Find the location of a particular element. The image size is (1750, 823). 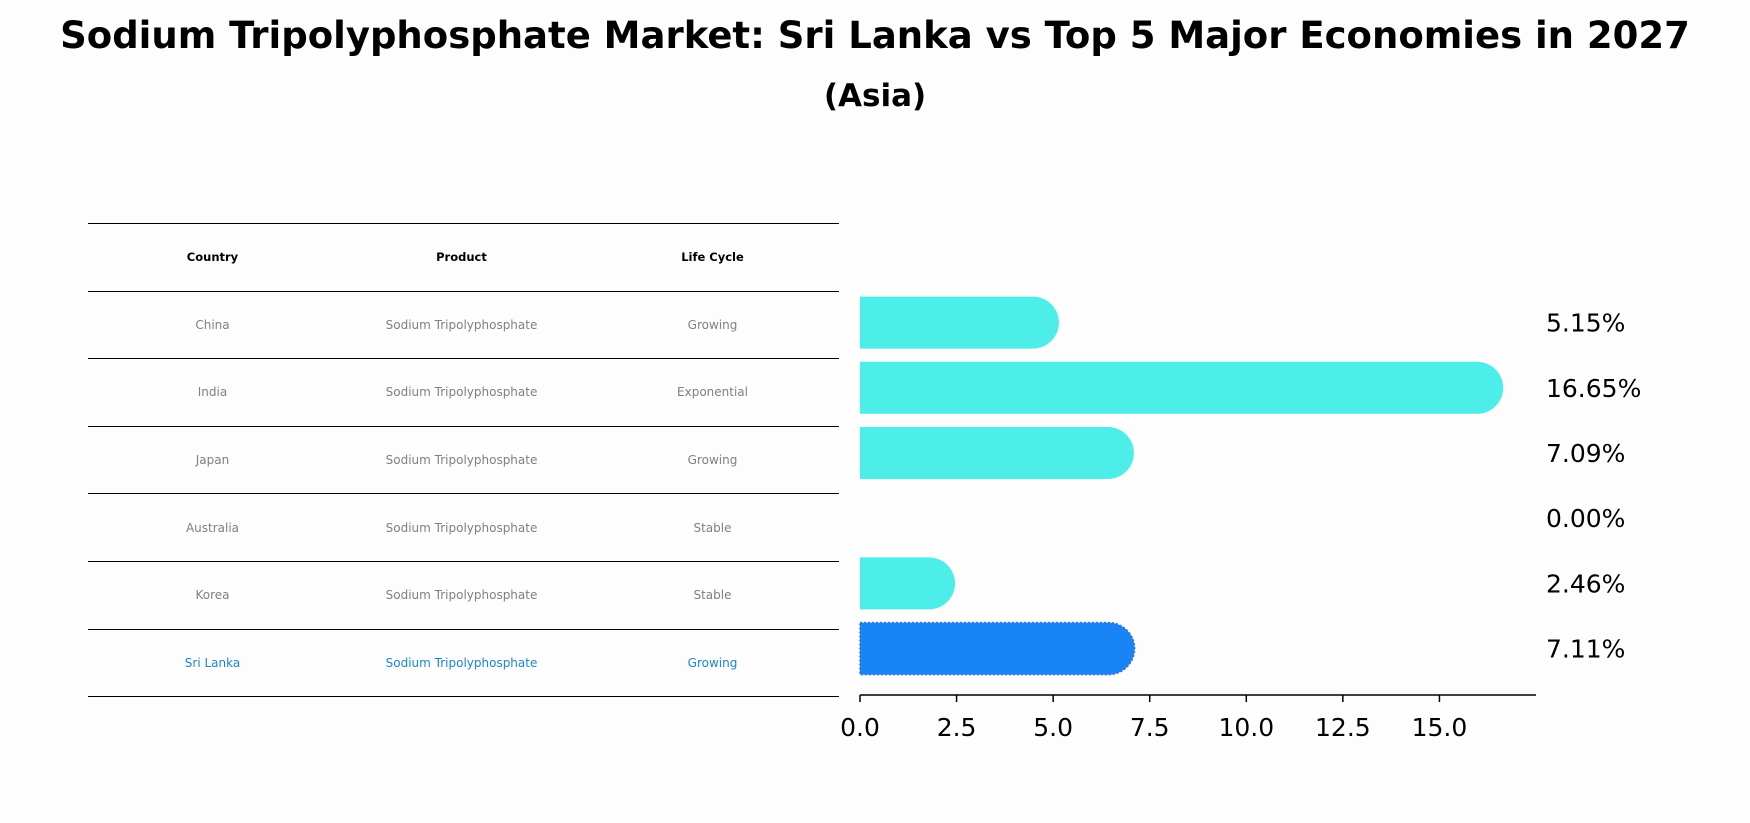

value-label-china: 5.15% is located at coordinates (1585, 323).